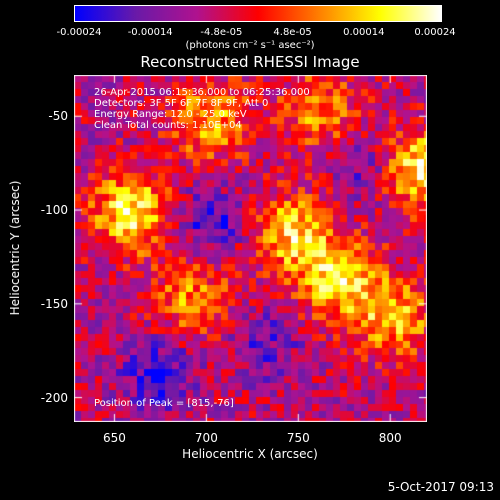 This screenshot has width=500, height=500. Describe the element at coordinates (364, 32) in the screenshot. I see `colorbar-tick-label: 0.00014` at that location.